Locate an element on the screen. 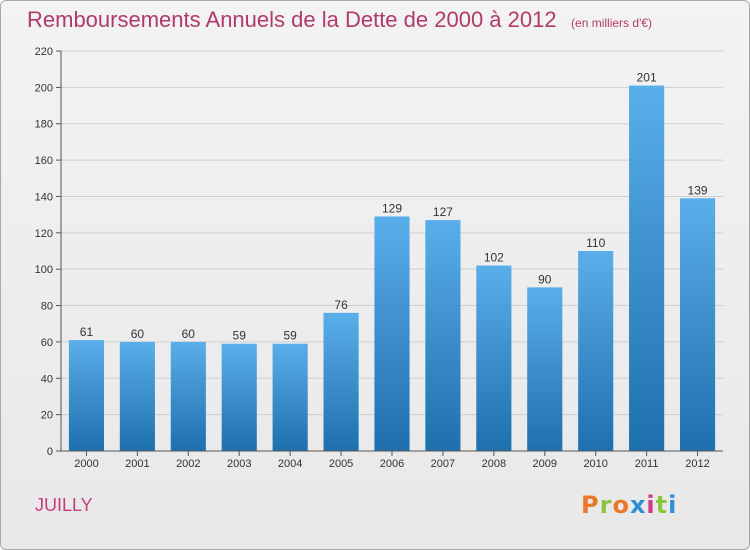 The width and height of the screenshot is (750, 550). y-tick-label: 180 is located at coordinates (44, 125).